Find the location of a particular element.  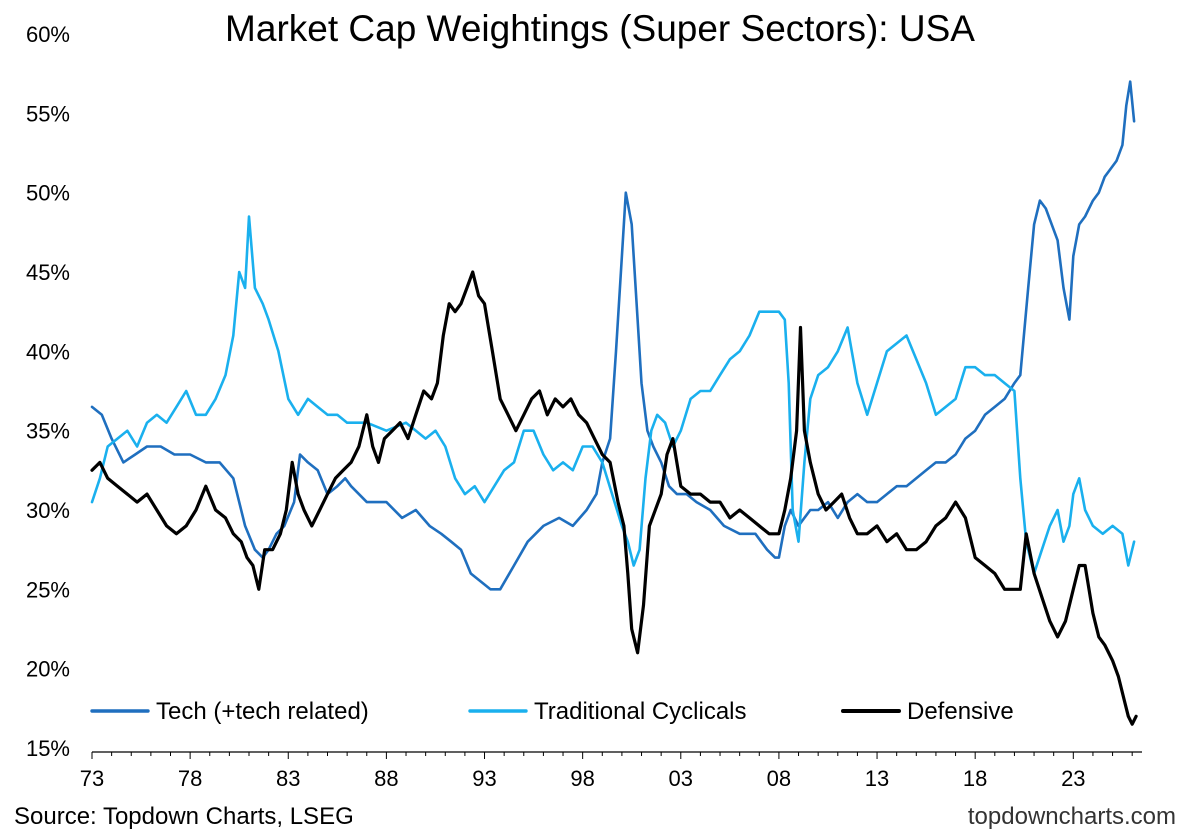

y-tick-label: 50% is located at coordinates (48, 193).